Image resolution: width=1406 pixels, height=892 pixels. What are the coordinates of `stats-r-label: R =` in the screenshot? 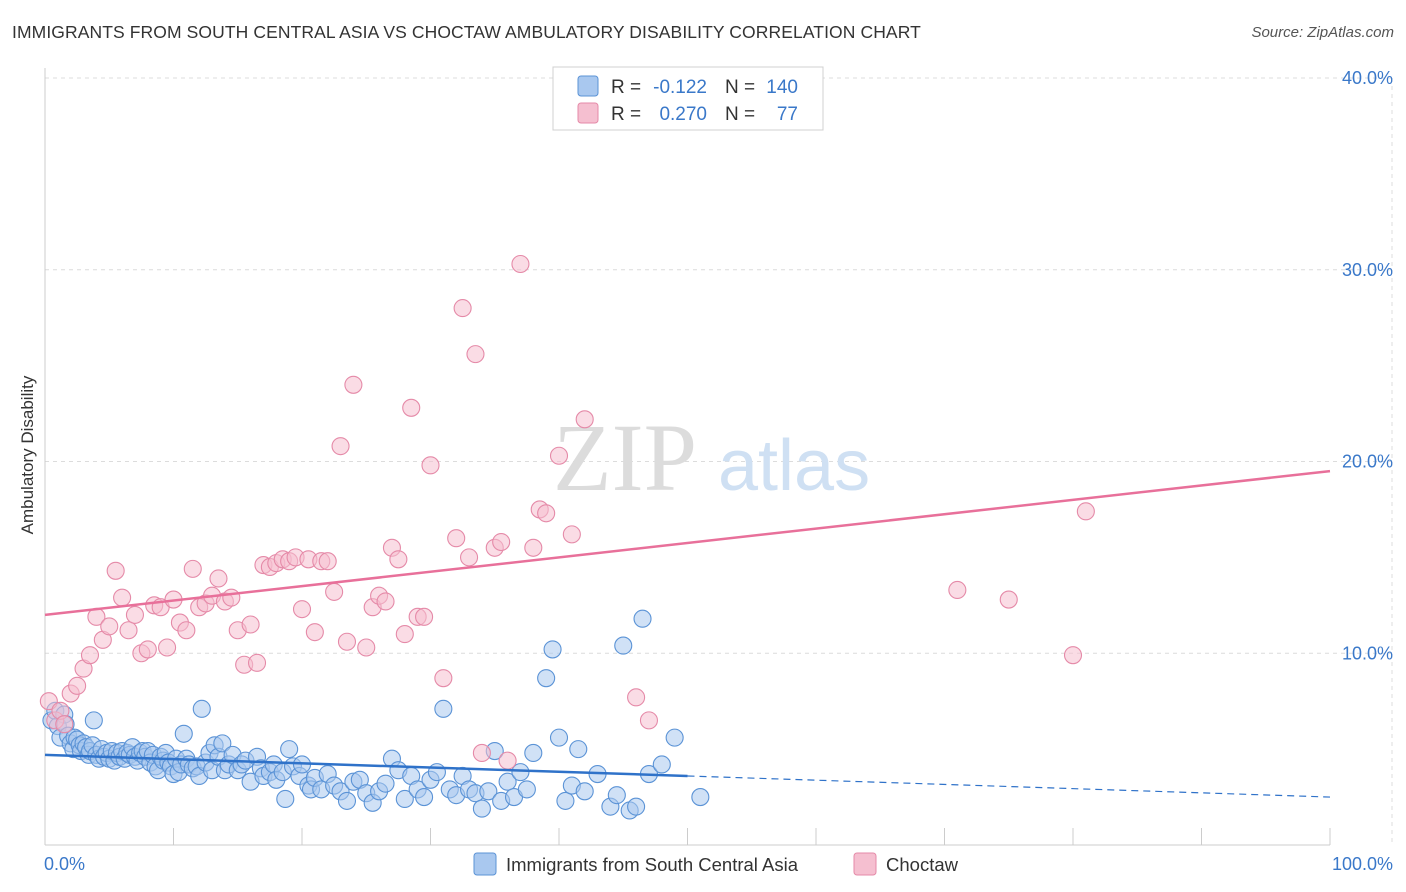 It's located at (626, 114).